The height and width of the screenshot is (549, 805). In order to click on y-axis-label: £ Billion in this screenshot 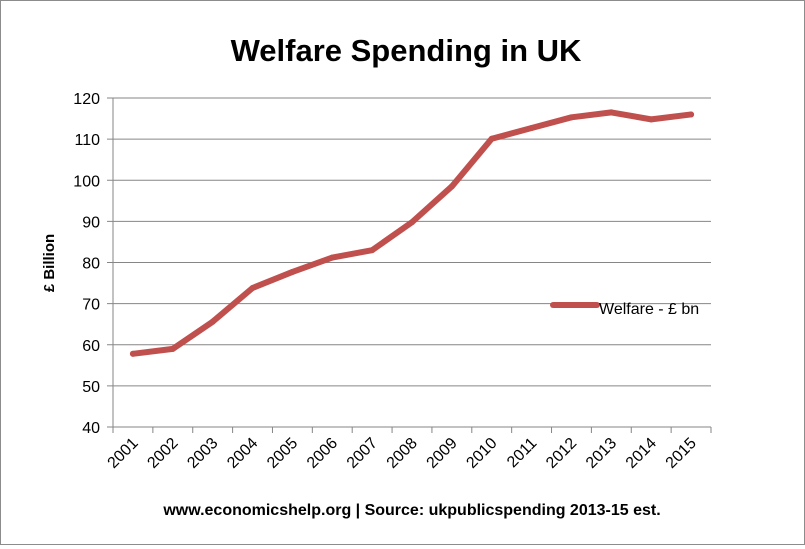, I will do `click(49, 263)`.